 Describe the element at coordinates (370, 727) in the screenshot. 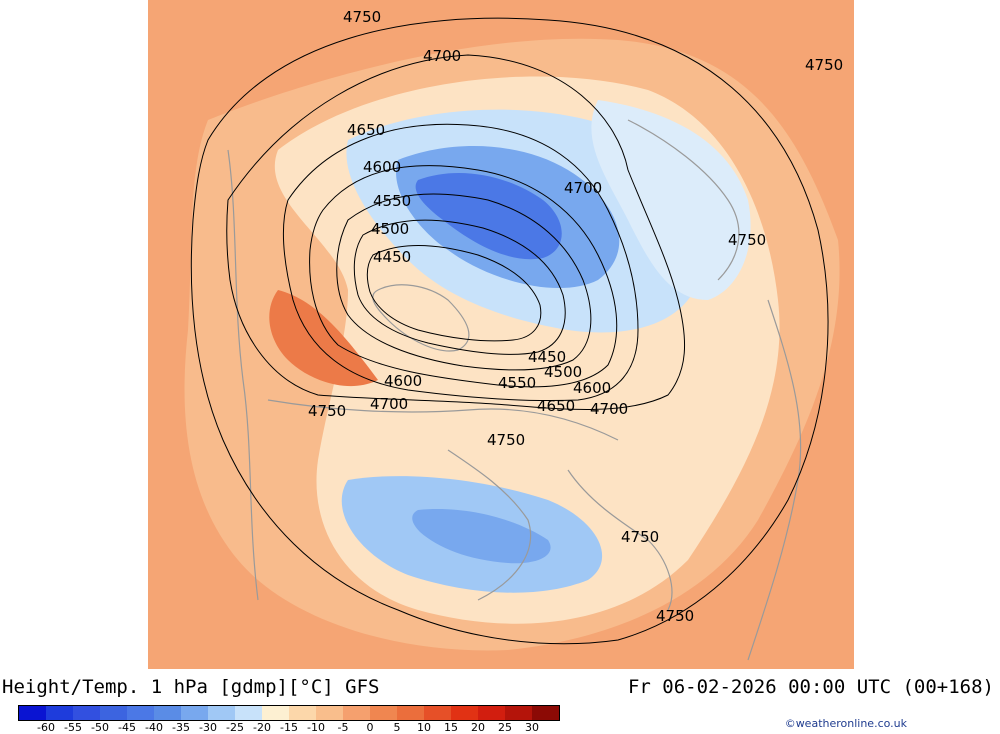

I see `colorbar-label: 0` at that location.